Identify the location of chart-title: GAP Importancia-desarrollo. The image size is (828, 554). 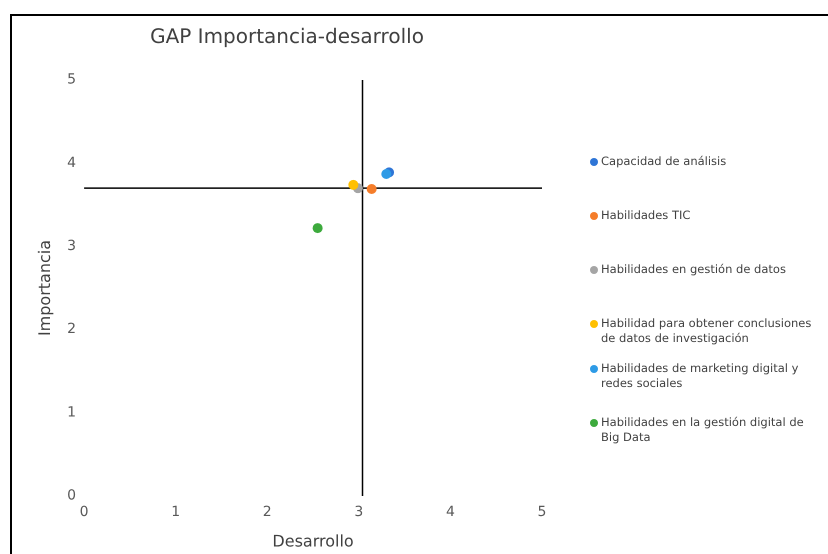
(287, 36).